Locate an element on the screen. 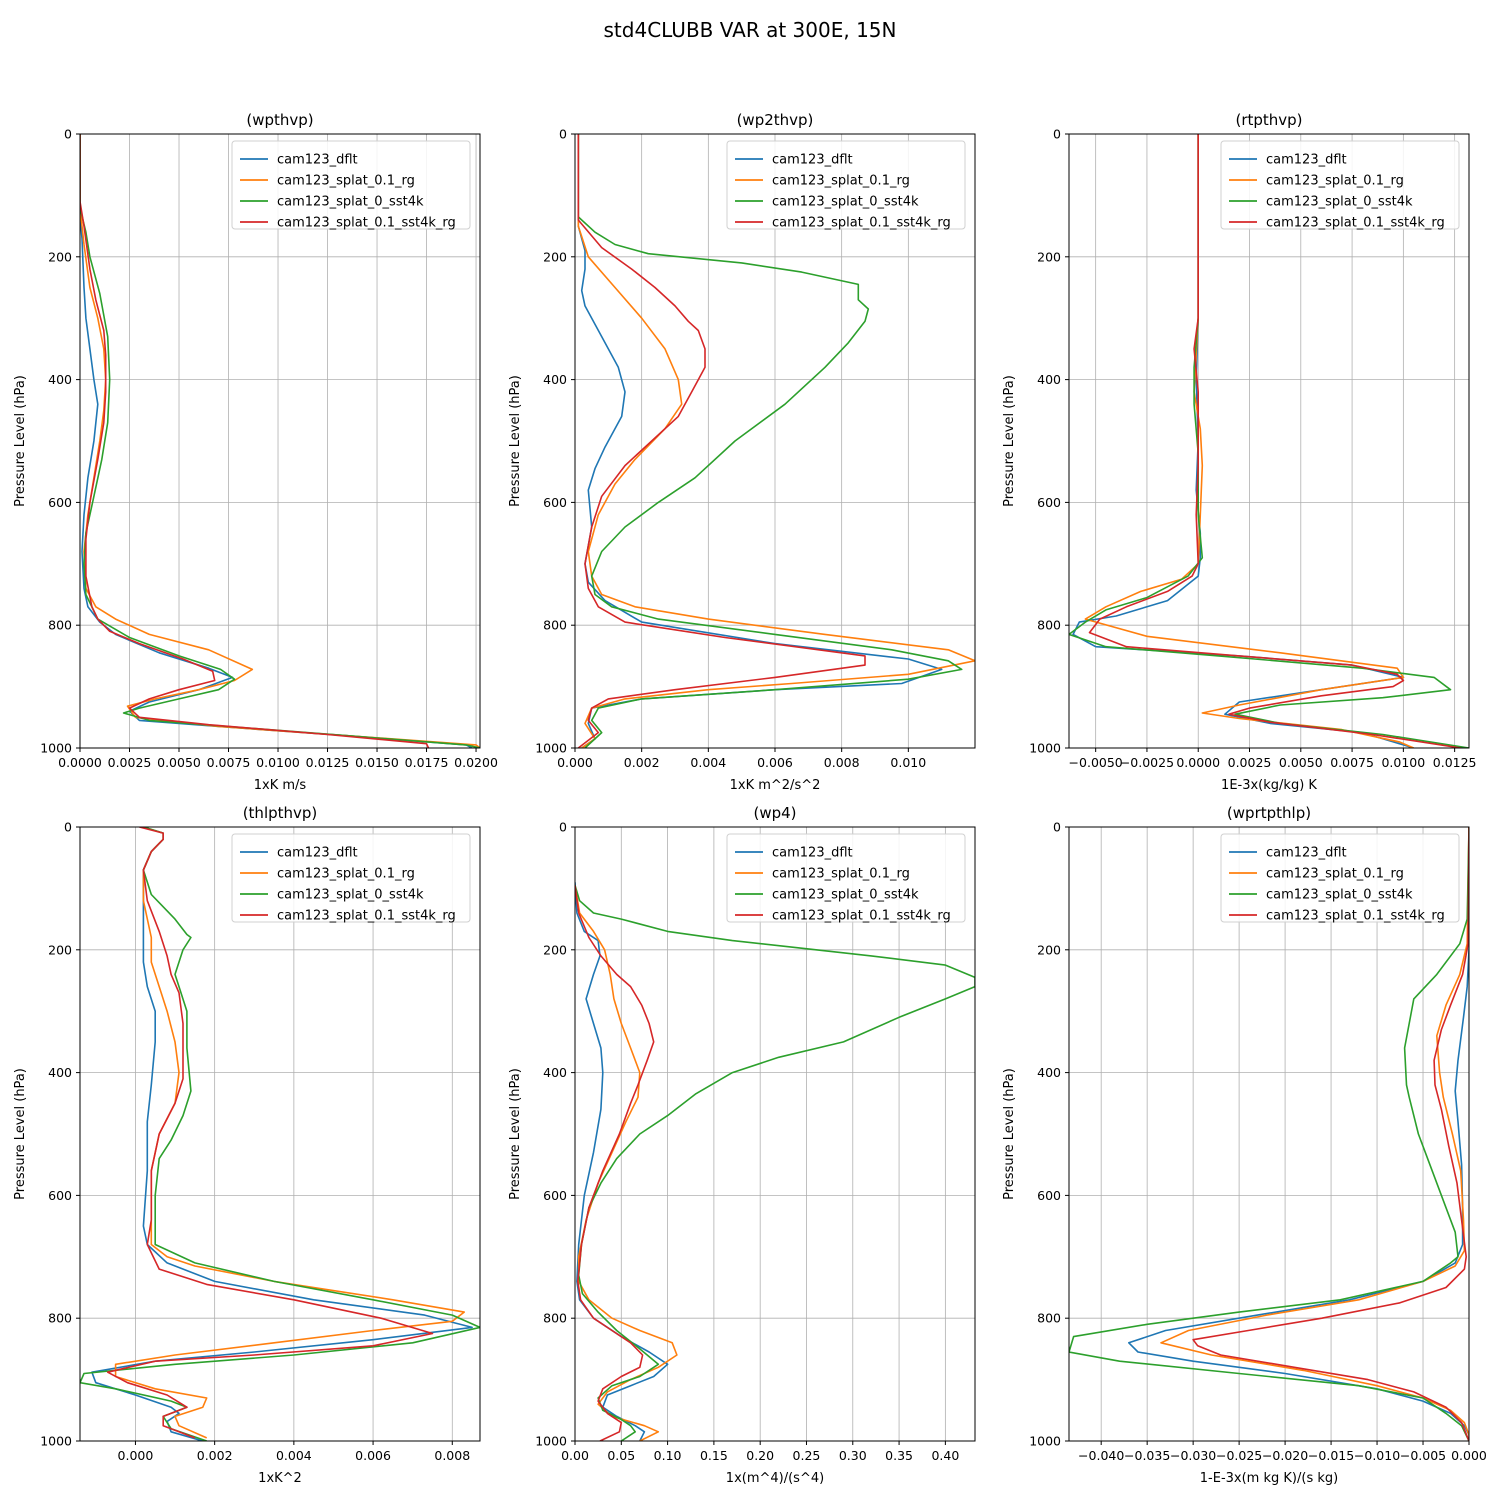  x-tick-label: 0.35 is located at coordinates (899, 1455).